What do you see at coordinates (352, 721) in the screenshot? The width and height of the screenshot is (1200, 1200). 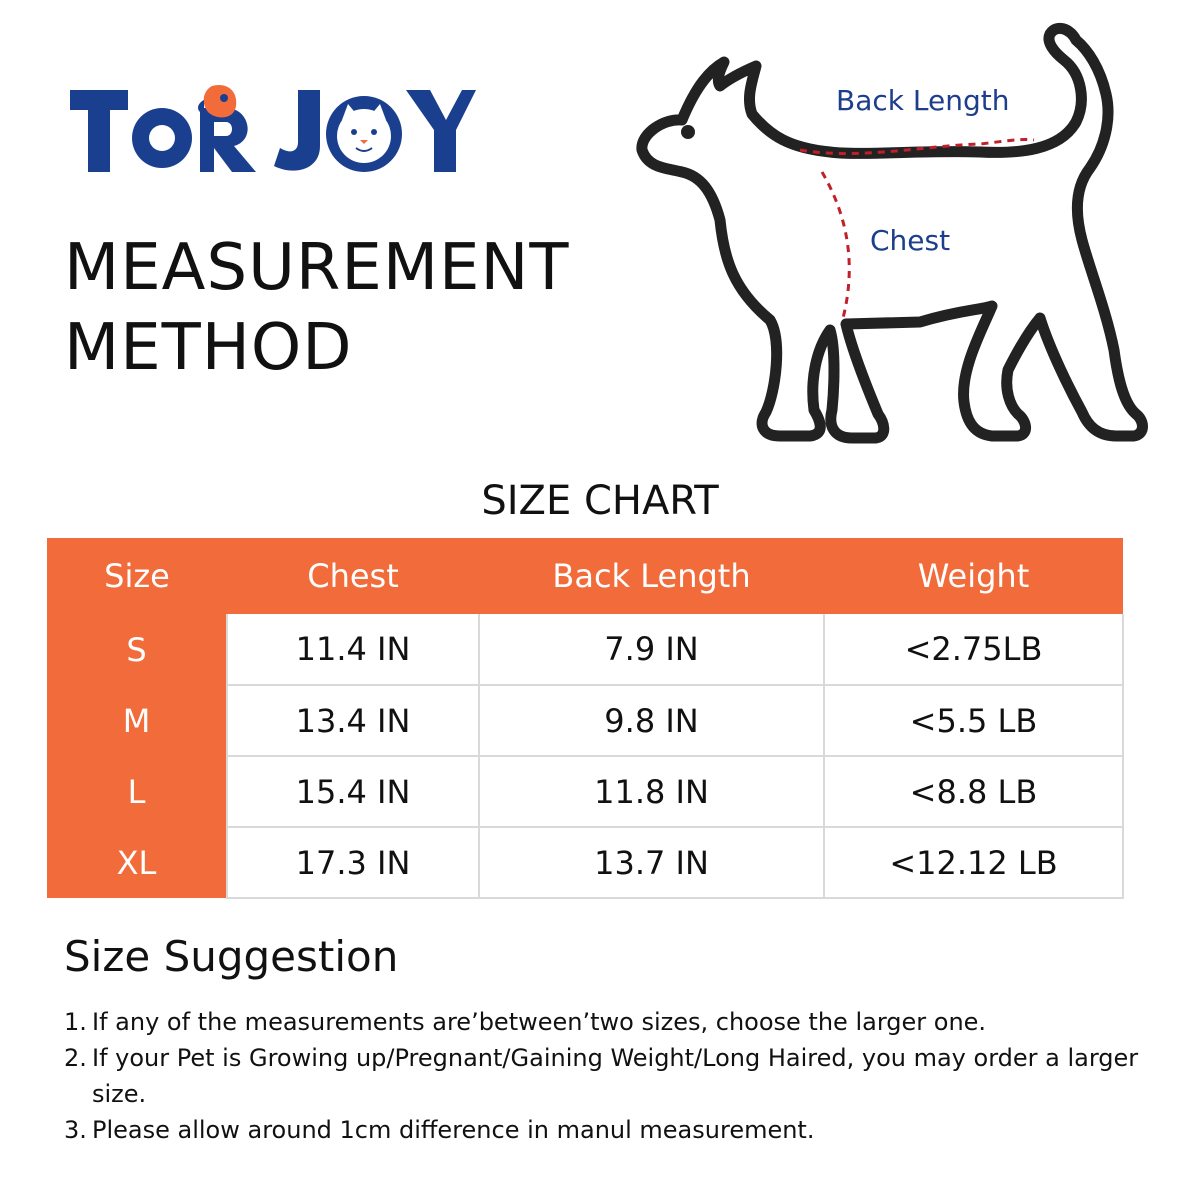 I see `chest-cell: 13.4 IN` at bounding box center [352, 721].